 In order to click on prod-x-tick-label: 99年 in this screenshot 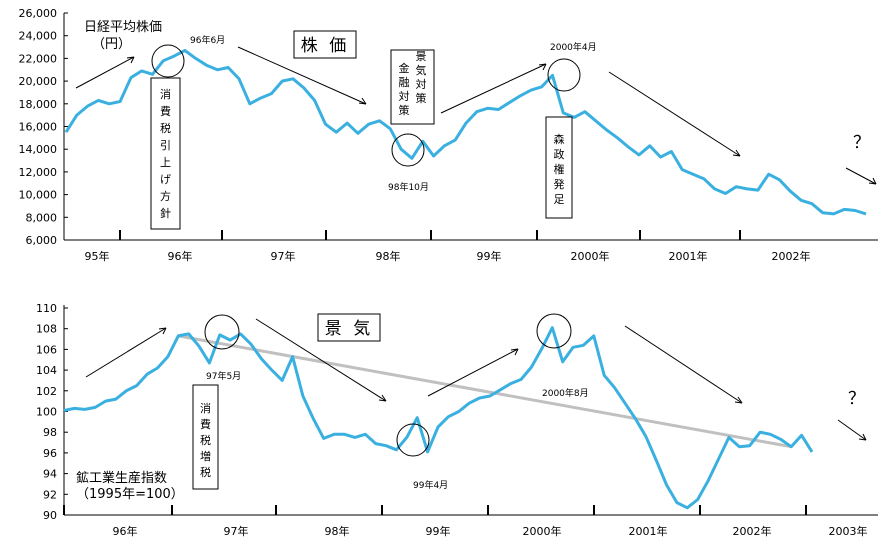, I will do `click(438, 531)`.